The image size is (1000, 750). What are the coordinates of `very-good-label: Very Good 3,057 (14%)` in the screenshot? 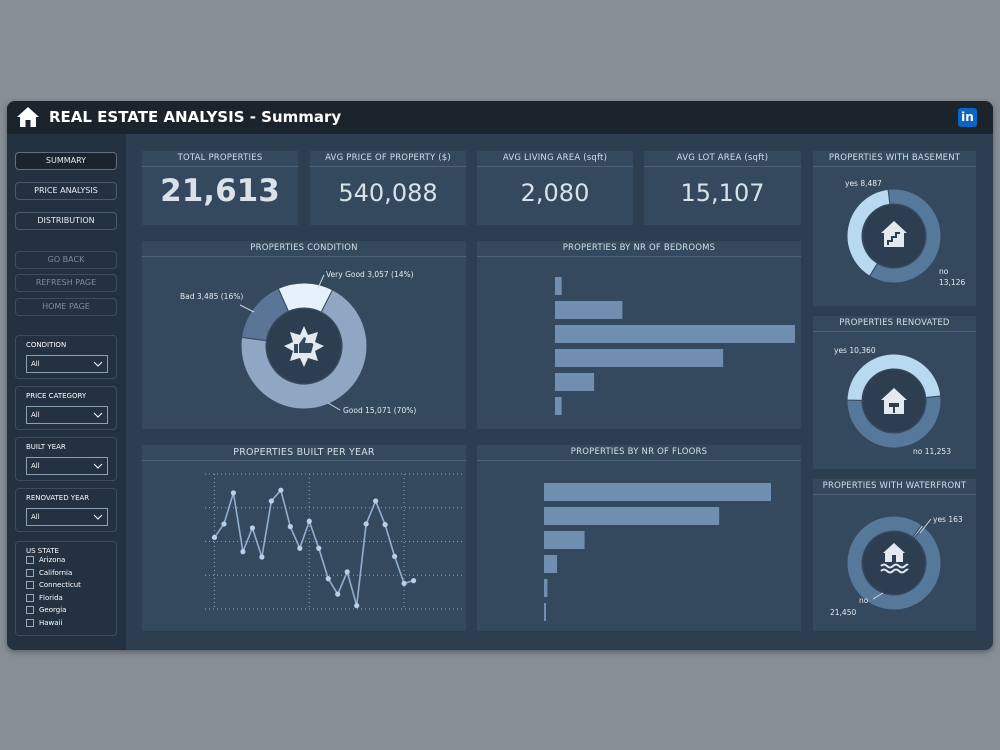 It's located at (370, 274).